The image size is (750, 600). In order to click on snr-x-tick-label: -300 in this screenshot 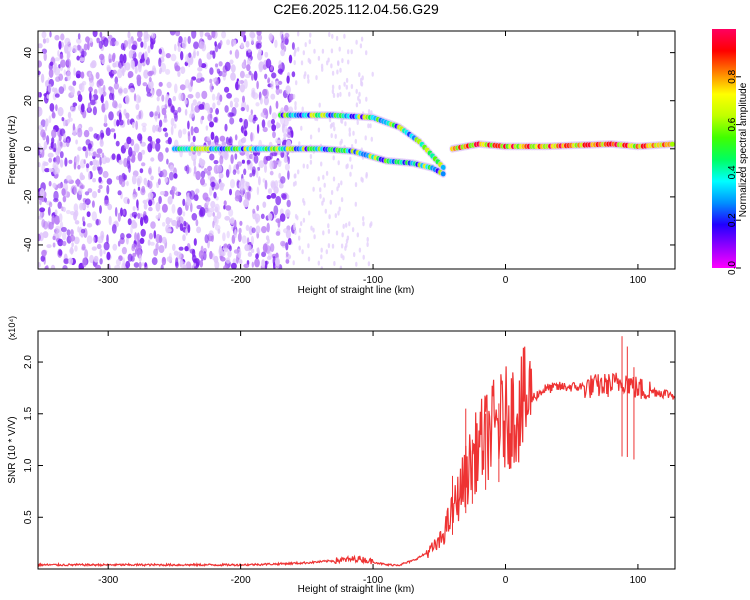, I will do `click(108, 580)`.